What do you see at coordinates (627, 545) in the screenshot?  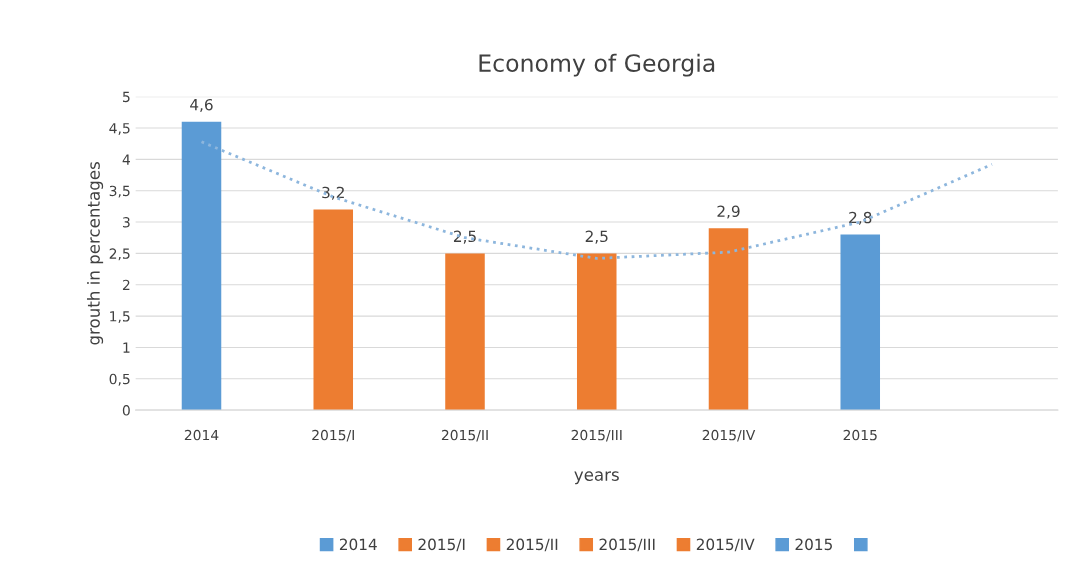 I see `legend-label: 2015/III` at bounding box center [627, 545].